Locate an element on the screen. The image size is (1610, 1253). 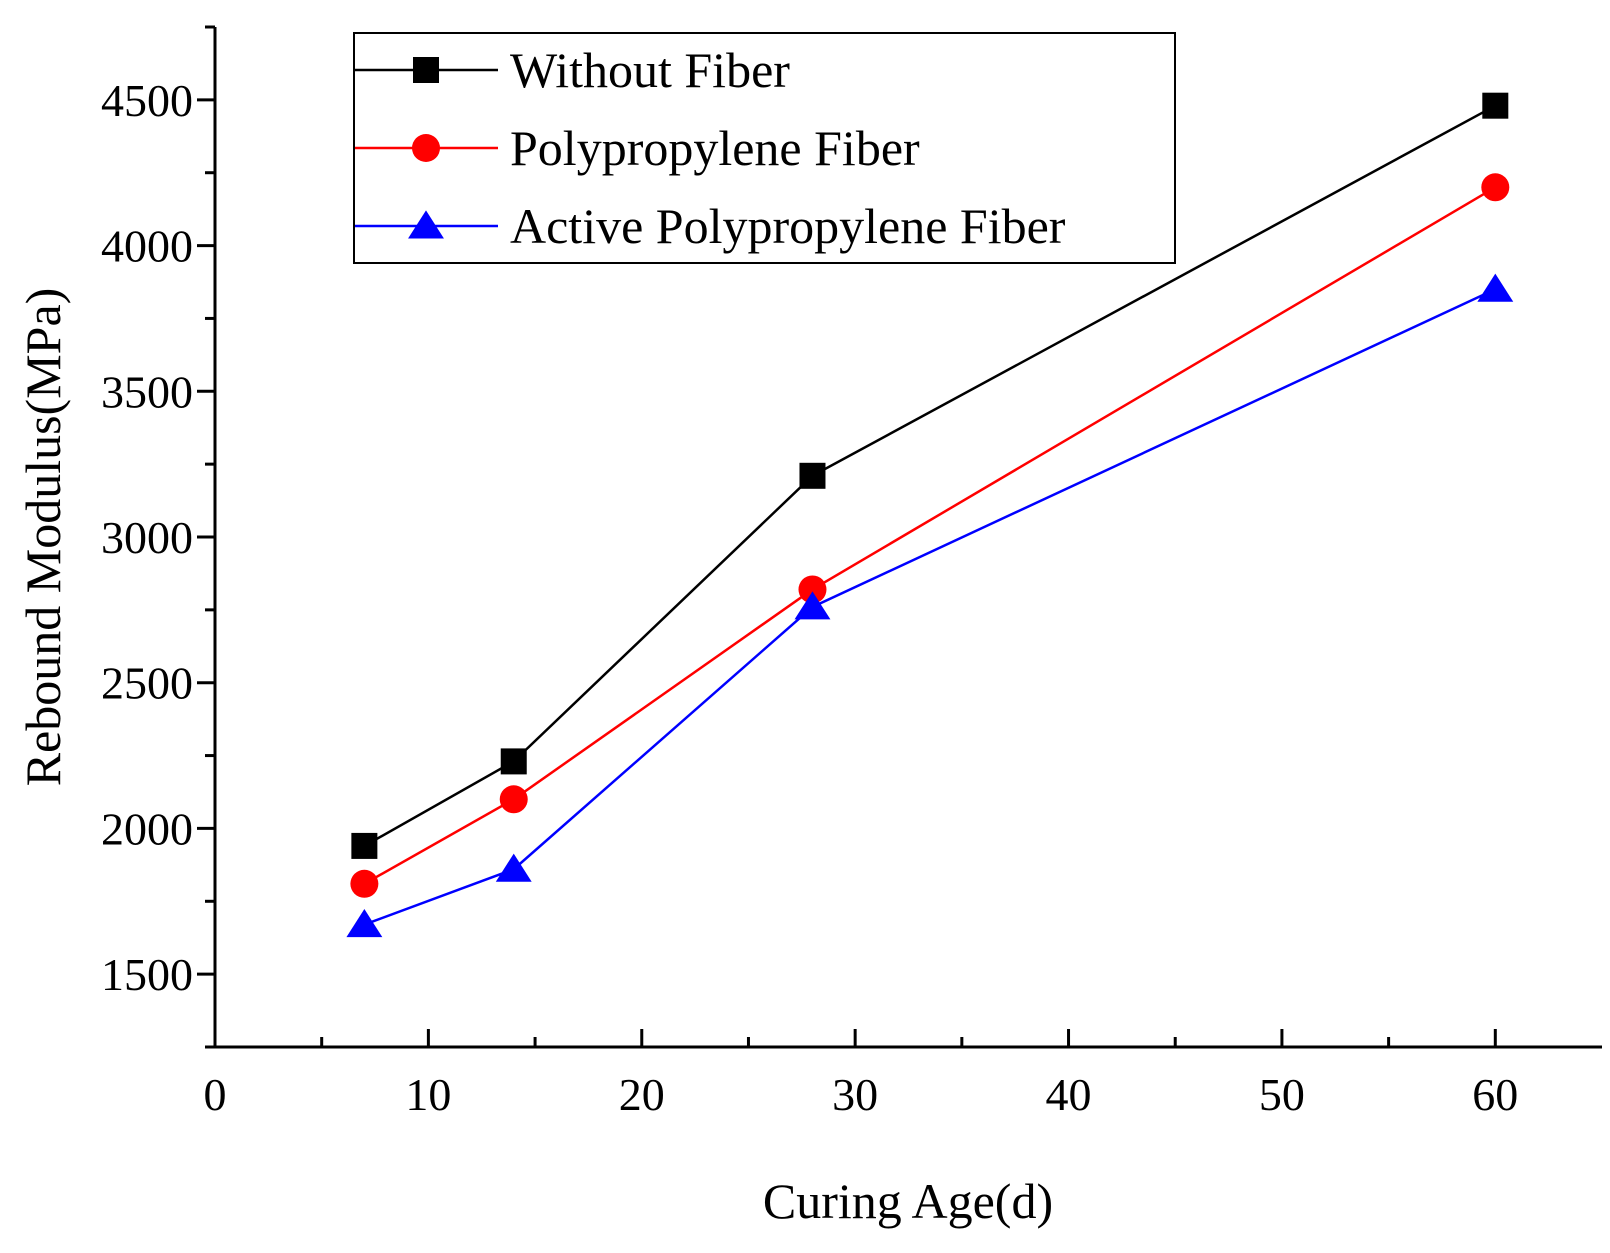
legend-entry-1: Without Fiber is located at coordinates (572, 70).